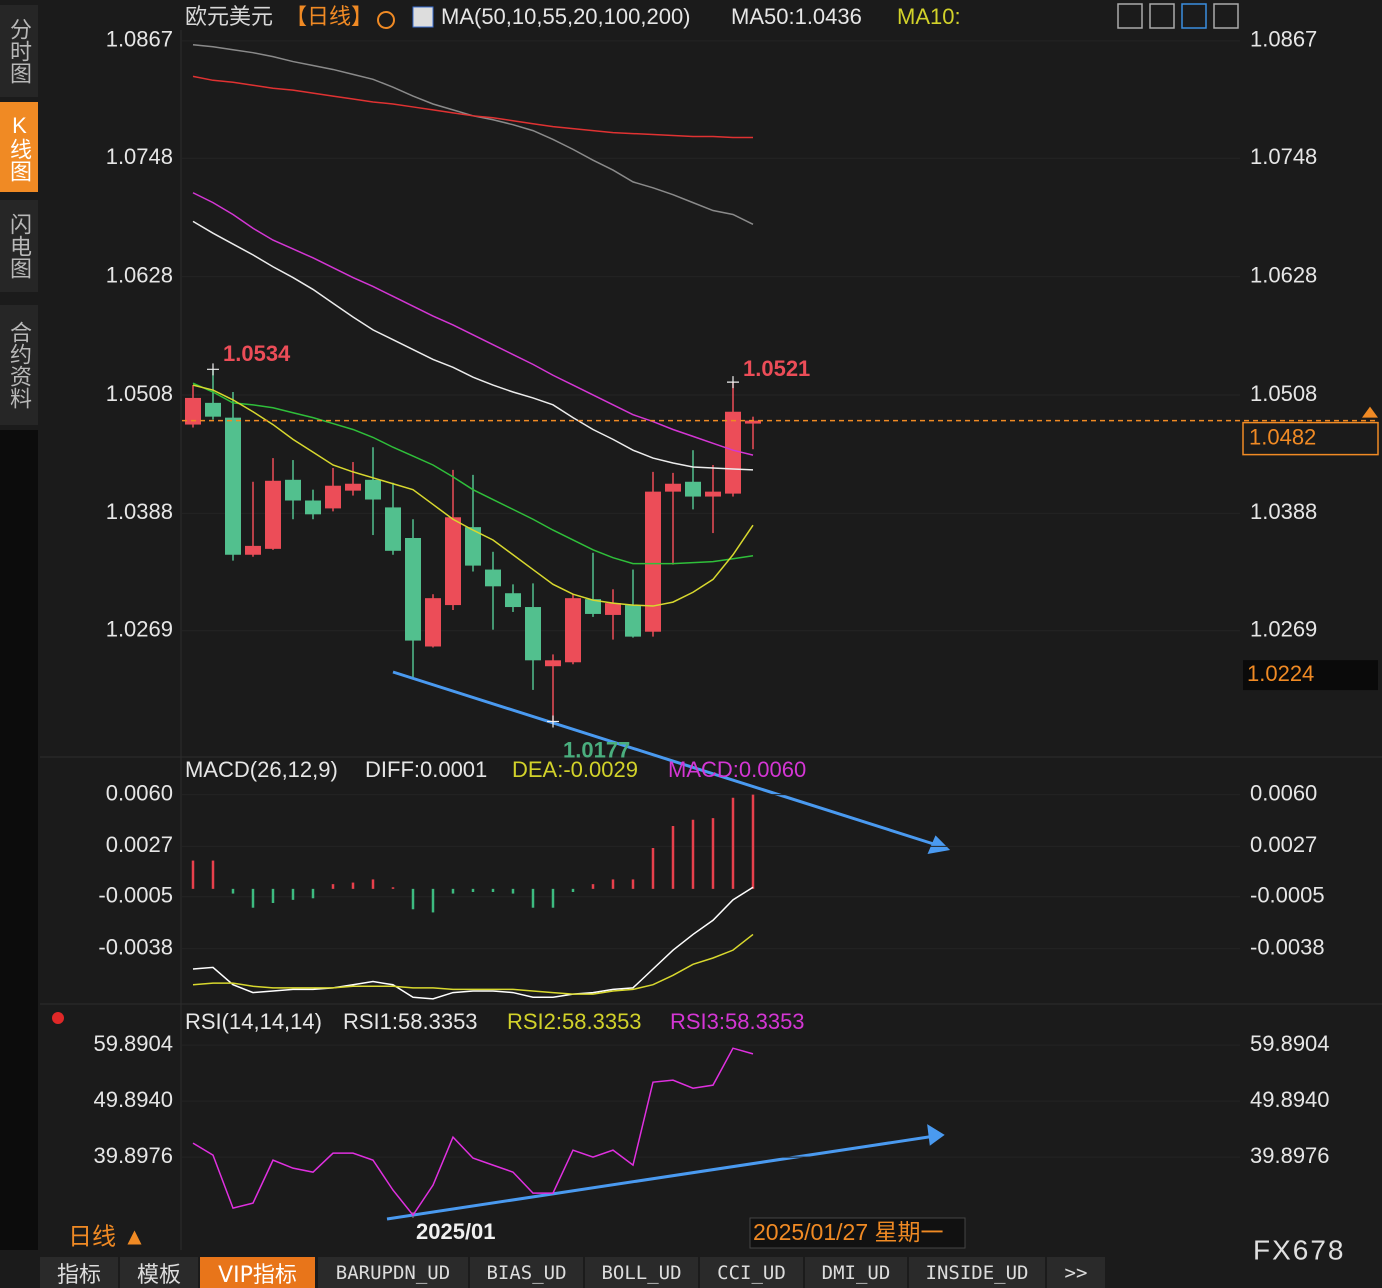 The image size is (1382, 1288). Describe the element at coordinates (776, 368) in the screenshot. I see `extreme-label: 1.0521` at that location.